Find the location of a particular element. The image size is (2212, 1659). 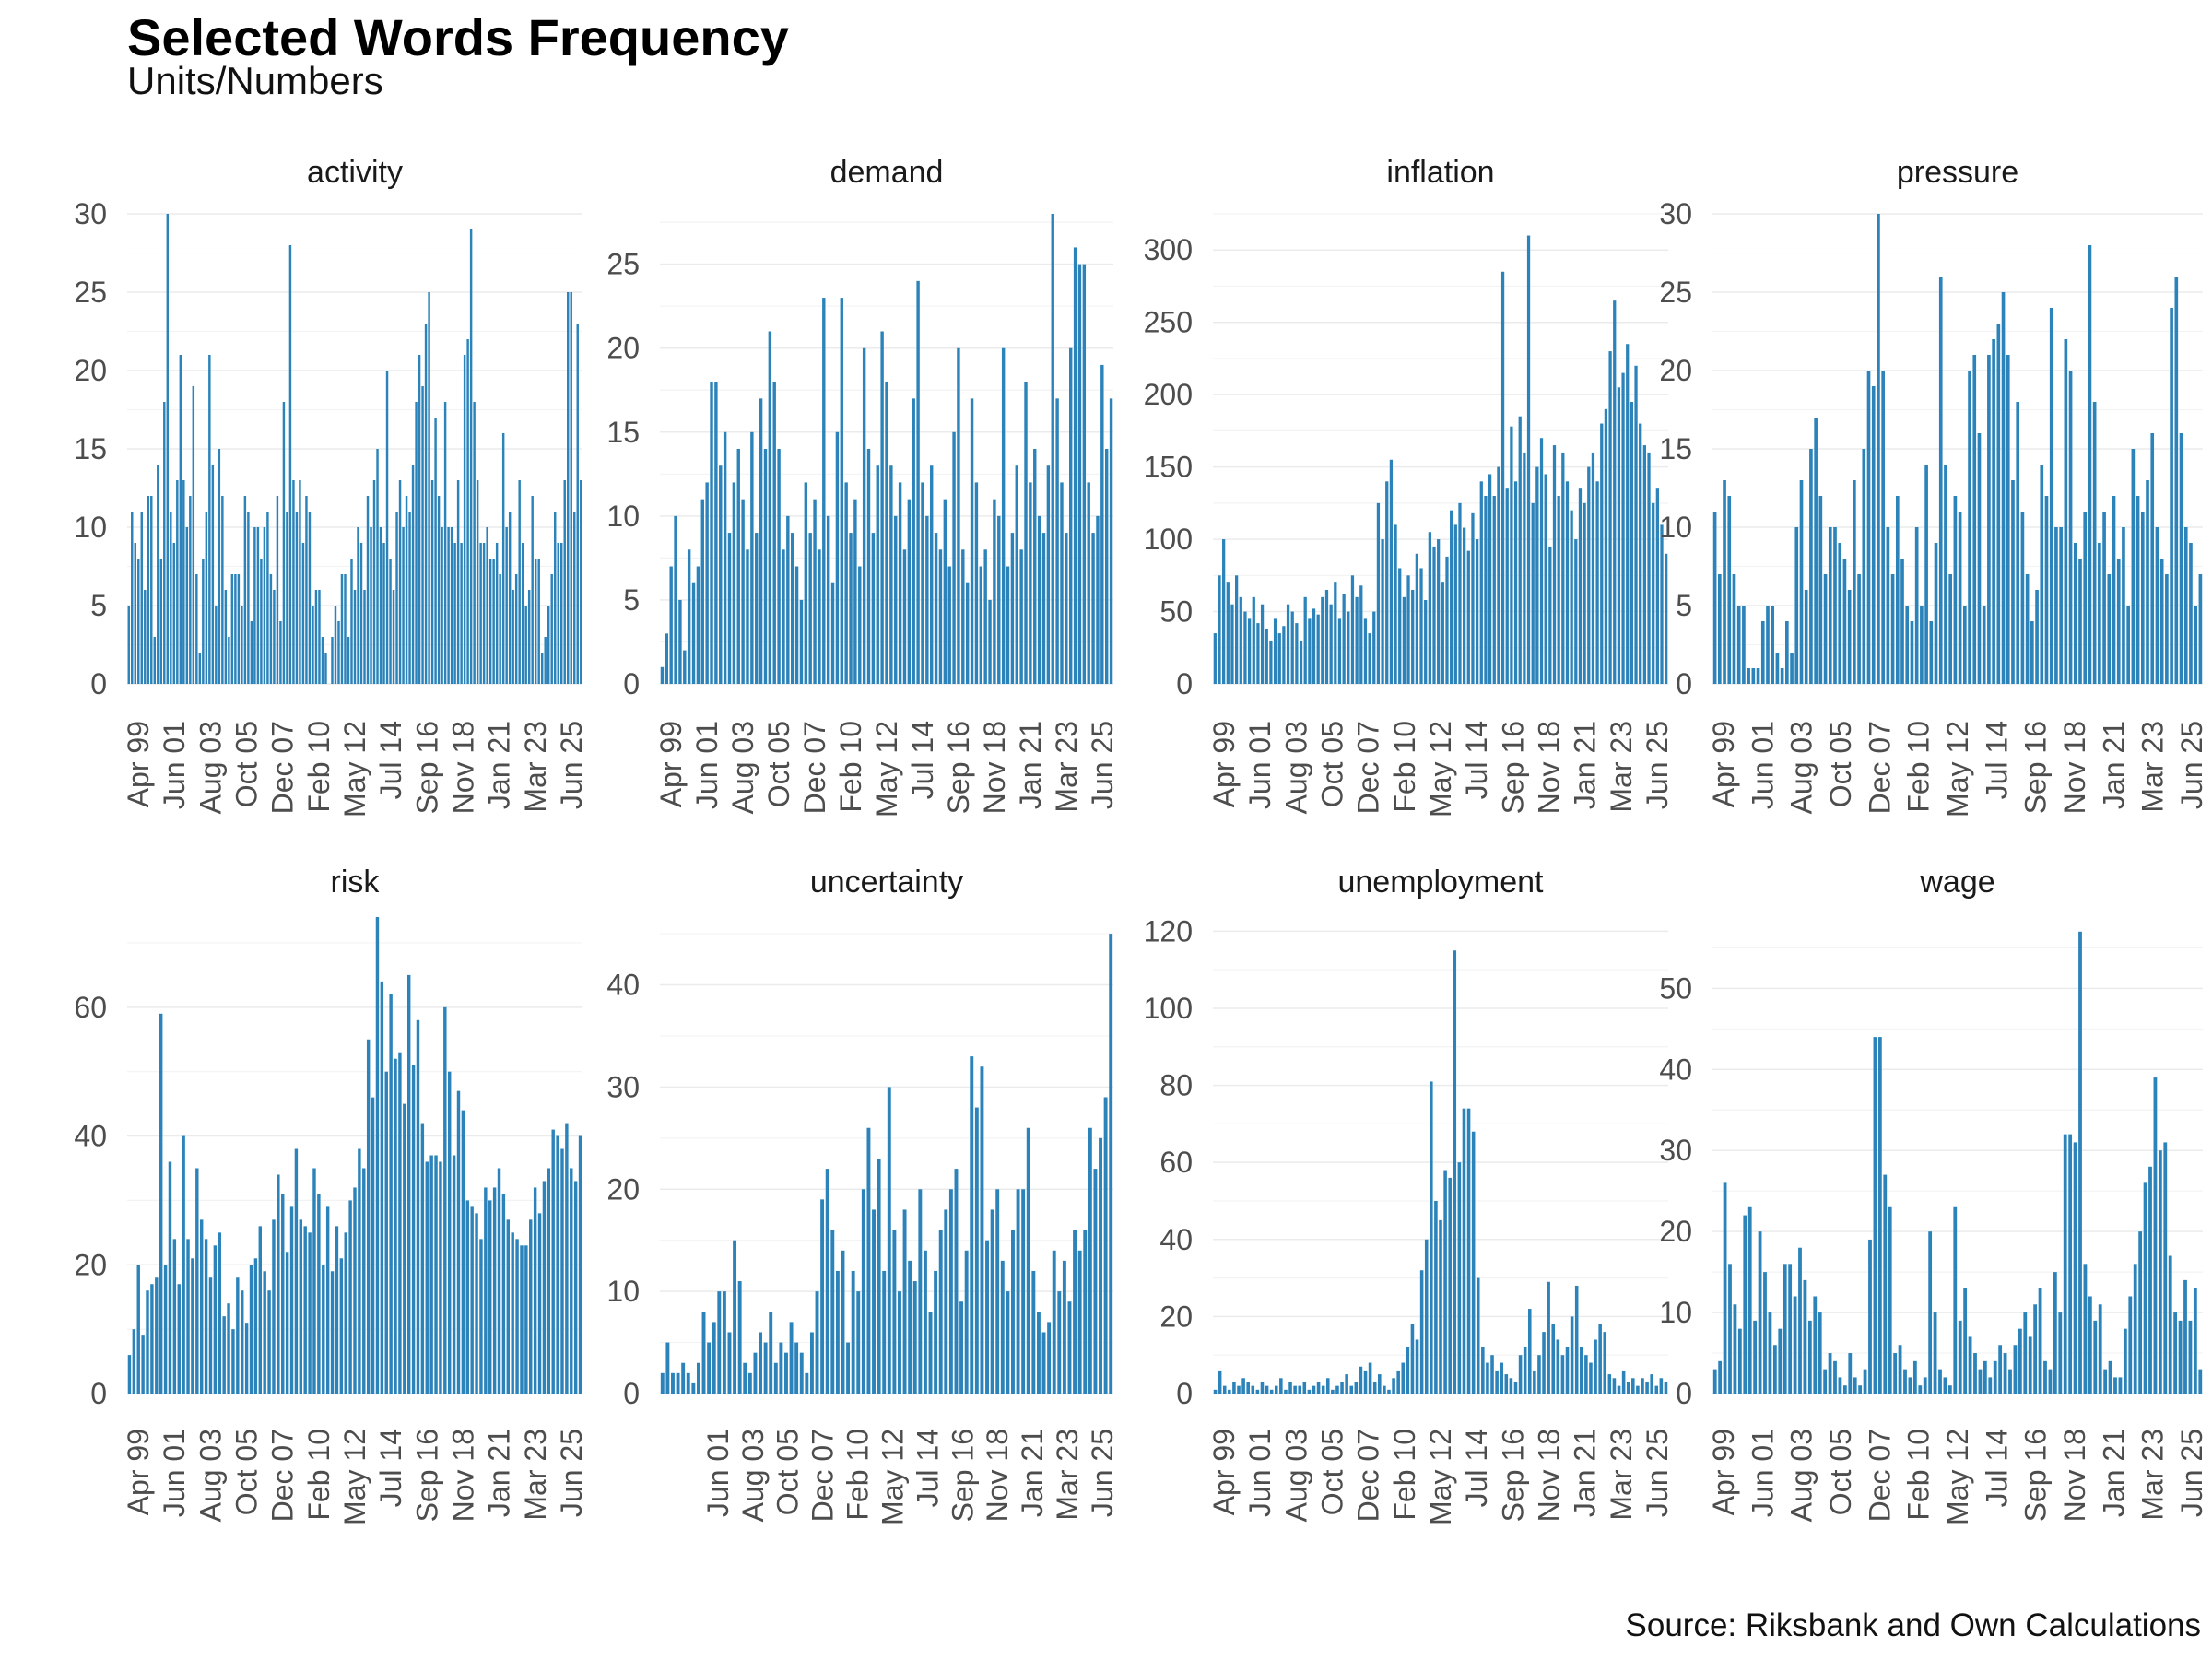

y-tick-label: 20 is located at coordinates (90, 370).